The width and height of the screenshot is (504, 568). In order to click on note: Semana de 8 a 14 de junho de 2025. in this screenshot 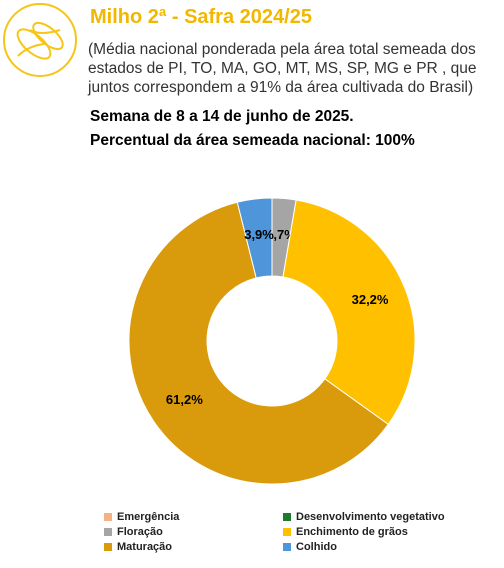, I will do `click(222, 116)`.